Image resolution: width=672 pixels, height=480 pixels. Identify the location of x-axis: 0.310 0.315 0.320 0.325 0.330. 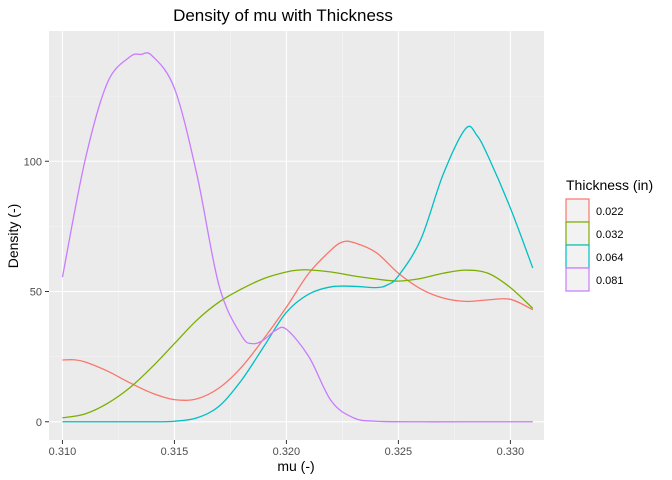
(286, 449).